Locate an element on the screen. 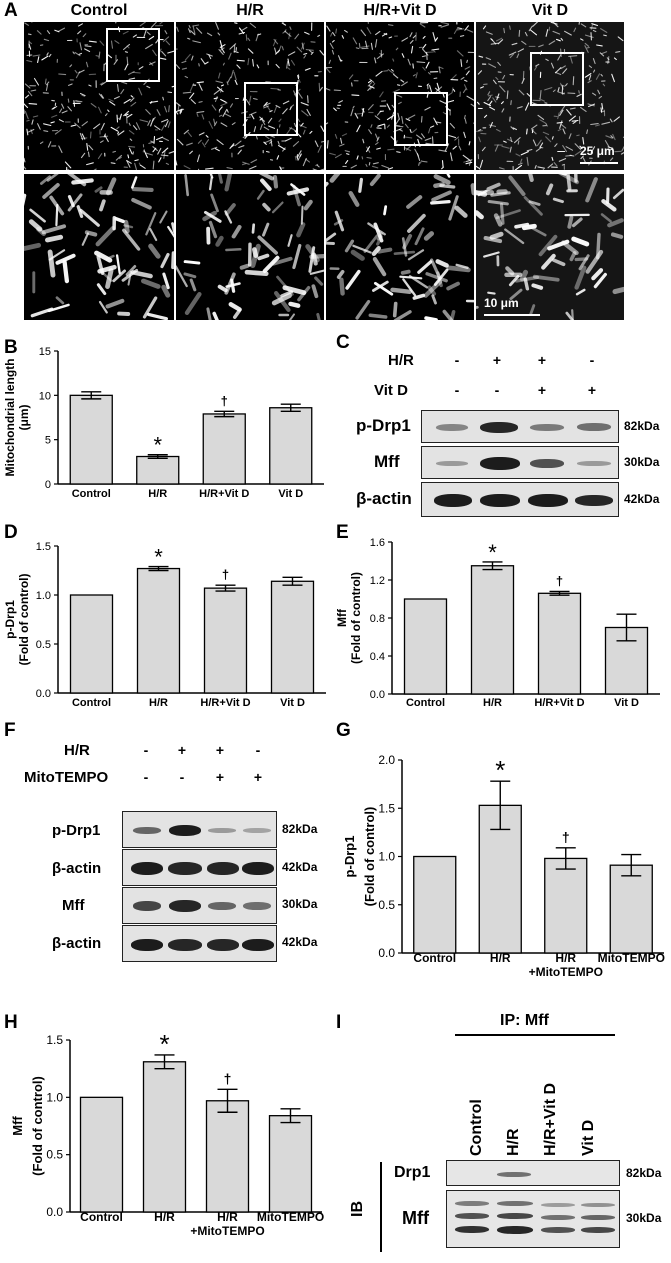  y-axis-label: (μm) is located at coordinates (24, 417).